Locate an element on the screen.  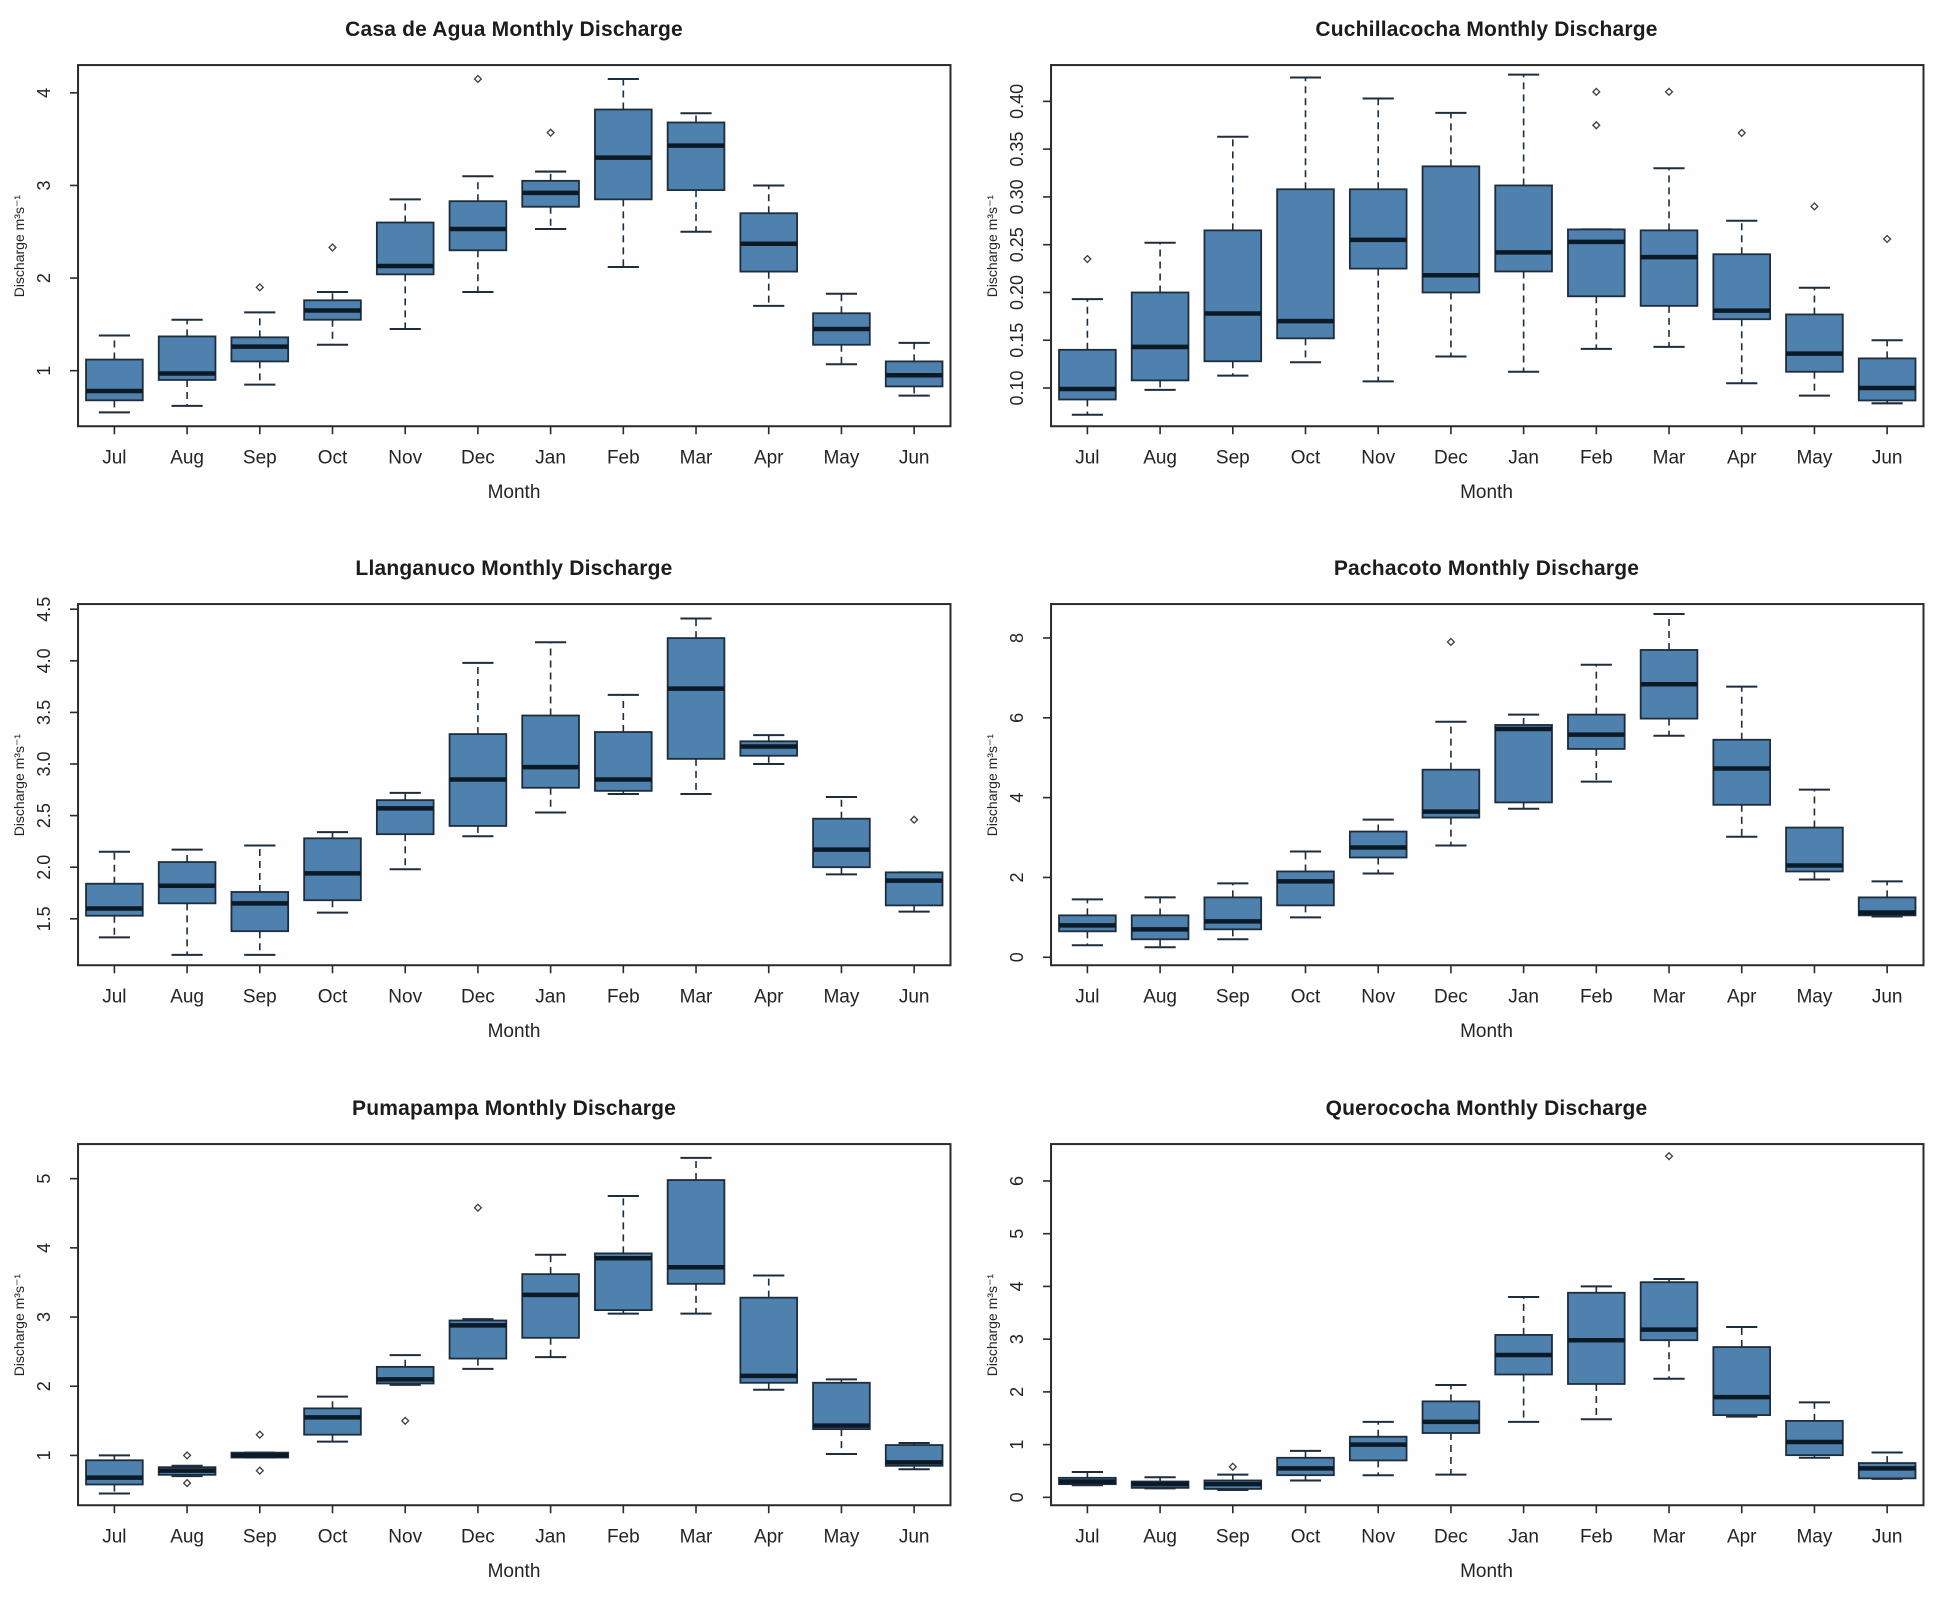
y-tick-label: 0.20 is located at coordinates (1017, 292).